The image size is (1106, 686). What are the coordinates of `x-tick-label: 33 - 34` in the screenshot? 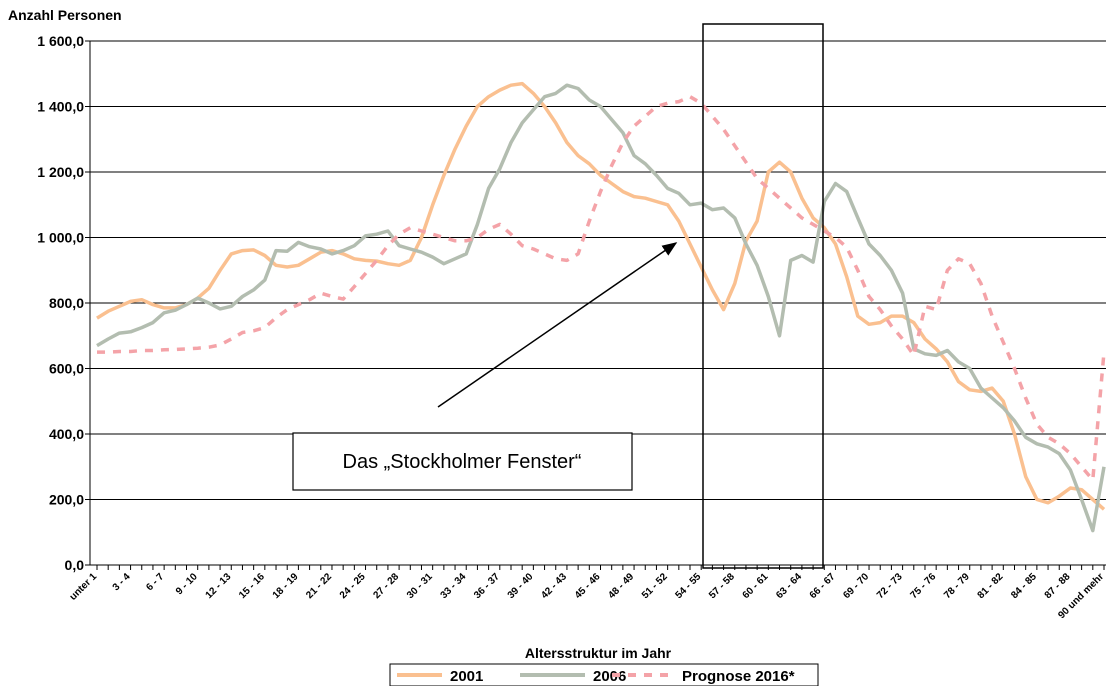 It's located at (454, 586).